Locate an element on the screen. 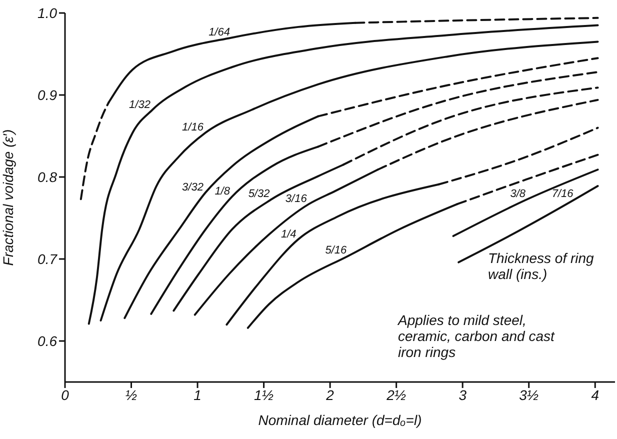 This screenshot has width=617, height=439. x-tick-label: 2 is located at coordinates (329, 394).